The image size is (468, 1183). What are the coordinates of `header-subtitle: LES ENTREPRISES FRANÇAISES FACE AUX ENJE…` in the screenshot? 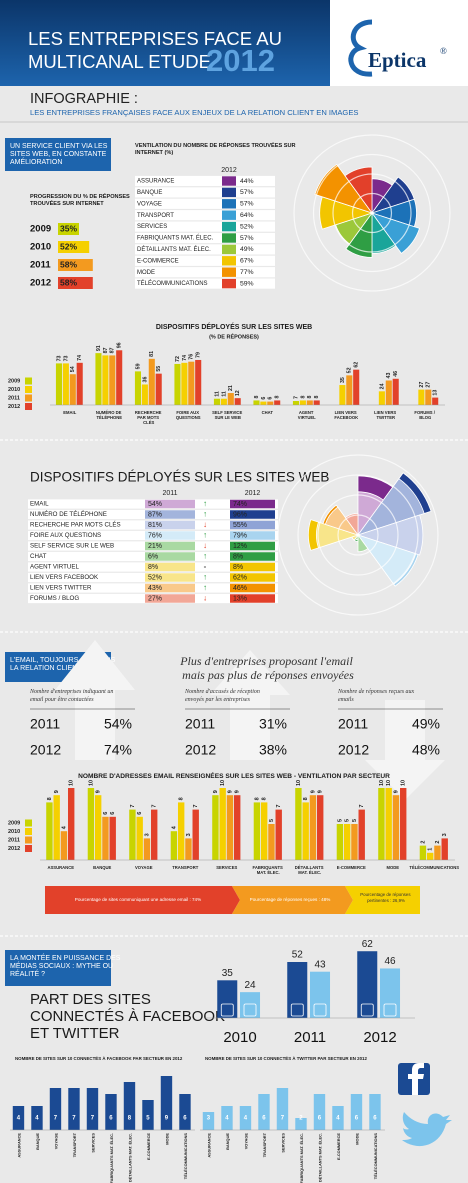 It's located at (194, 112).